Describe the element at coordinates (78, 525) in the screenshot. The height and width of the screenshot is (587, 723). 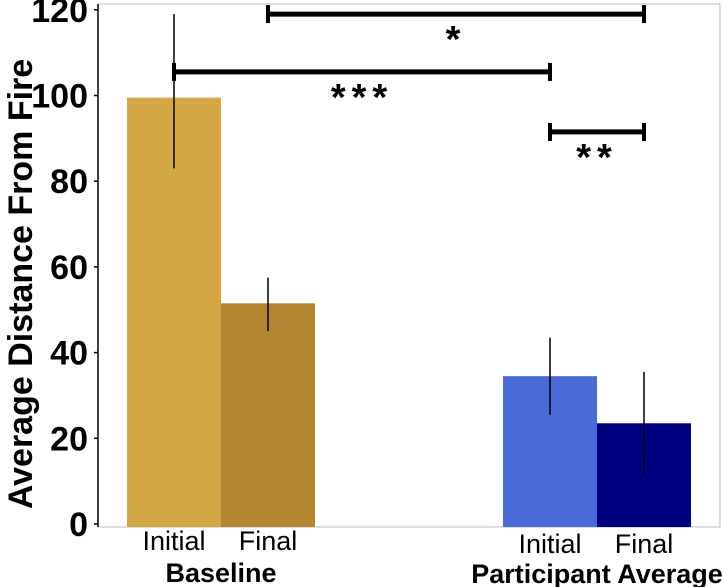
I see `y-tick-label: 0` at that location.